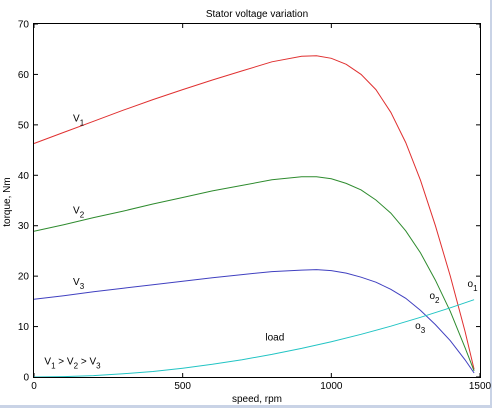 The height and width of the screenshot is (408, 492). What do you see at coordinates (473, 286) in the screenshot?
I see `annotation-0: o1` at bounding box center [473, 286].